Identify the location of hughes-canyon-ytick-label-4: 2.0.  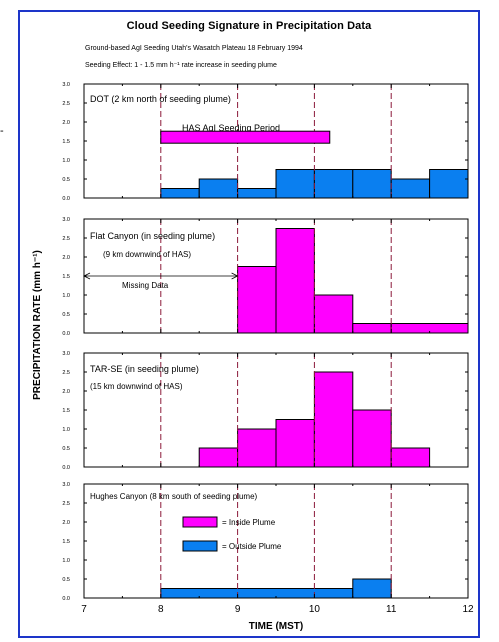
(66, 523).